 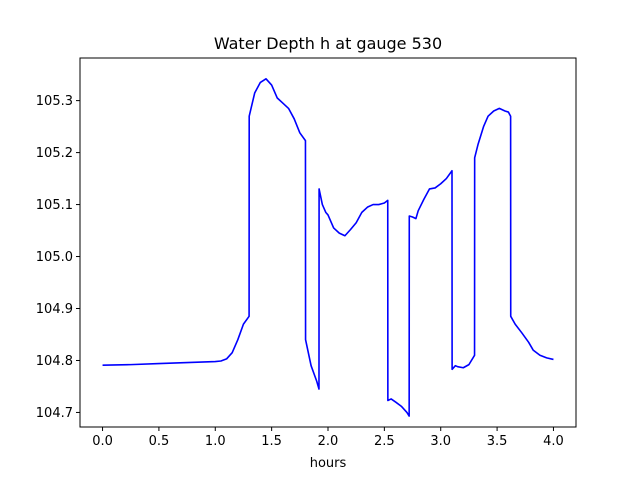 I want to click on x-tick-label: 3.0, so click(x=440, y=441).